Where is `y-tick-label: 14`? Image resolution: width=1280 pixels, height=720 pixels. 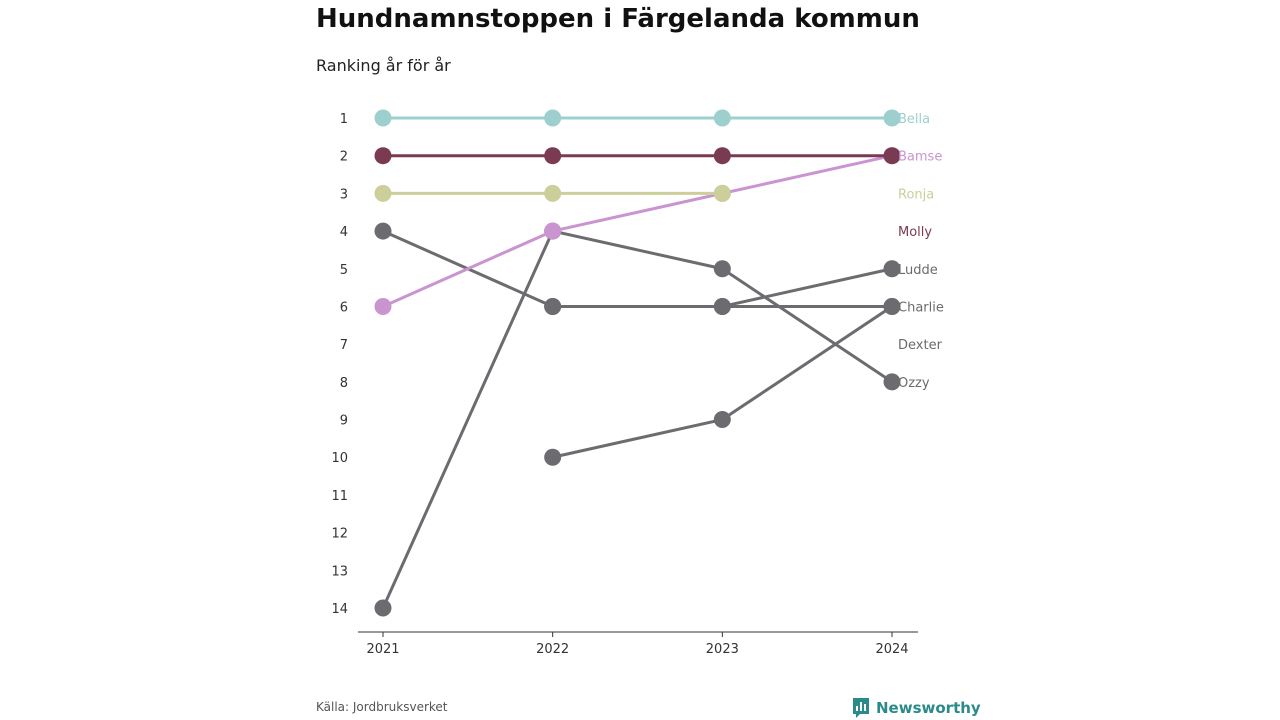 y-tick-label: 14 is located at coordinates (339, 609).